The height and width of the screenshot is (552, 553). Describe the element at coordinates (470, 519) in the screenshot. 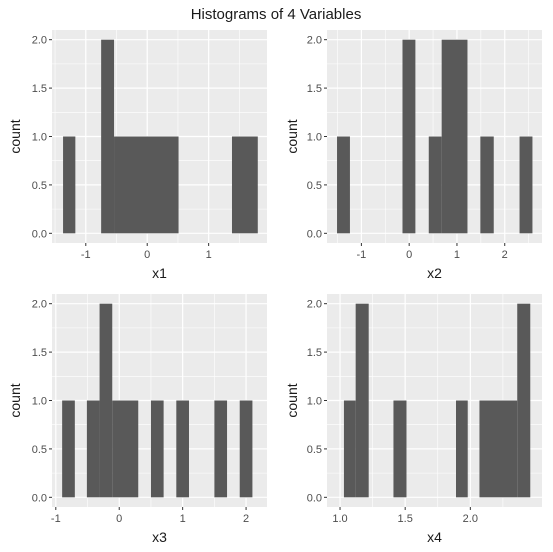

I see `x-tick-label: 2.0` at that location.